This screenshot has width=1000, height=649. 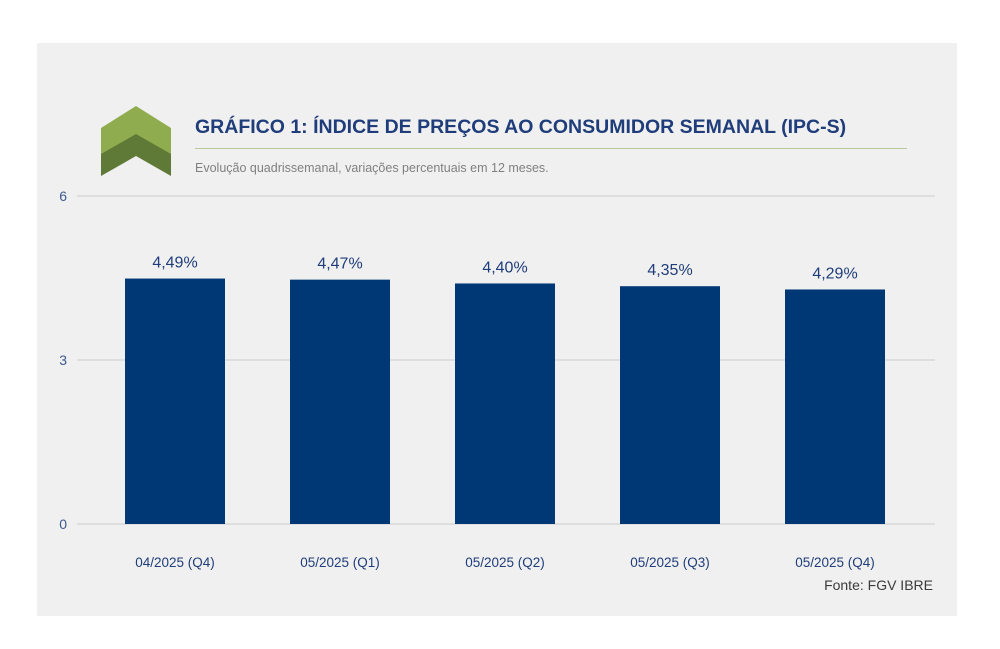 What do you see at coordinates (835, 562) in the screenshot?
I see `x-tick-label: 05/2025 (Q4)` at bounding box center [835, 562].